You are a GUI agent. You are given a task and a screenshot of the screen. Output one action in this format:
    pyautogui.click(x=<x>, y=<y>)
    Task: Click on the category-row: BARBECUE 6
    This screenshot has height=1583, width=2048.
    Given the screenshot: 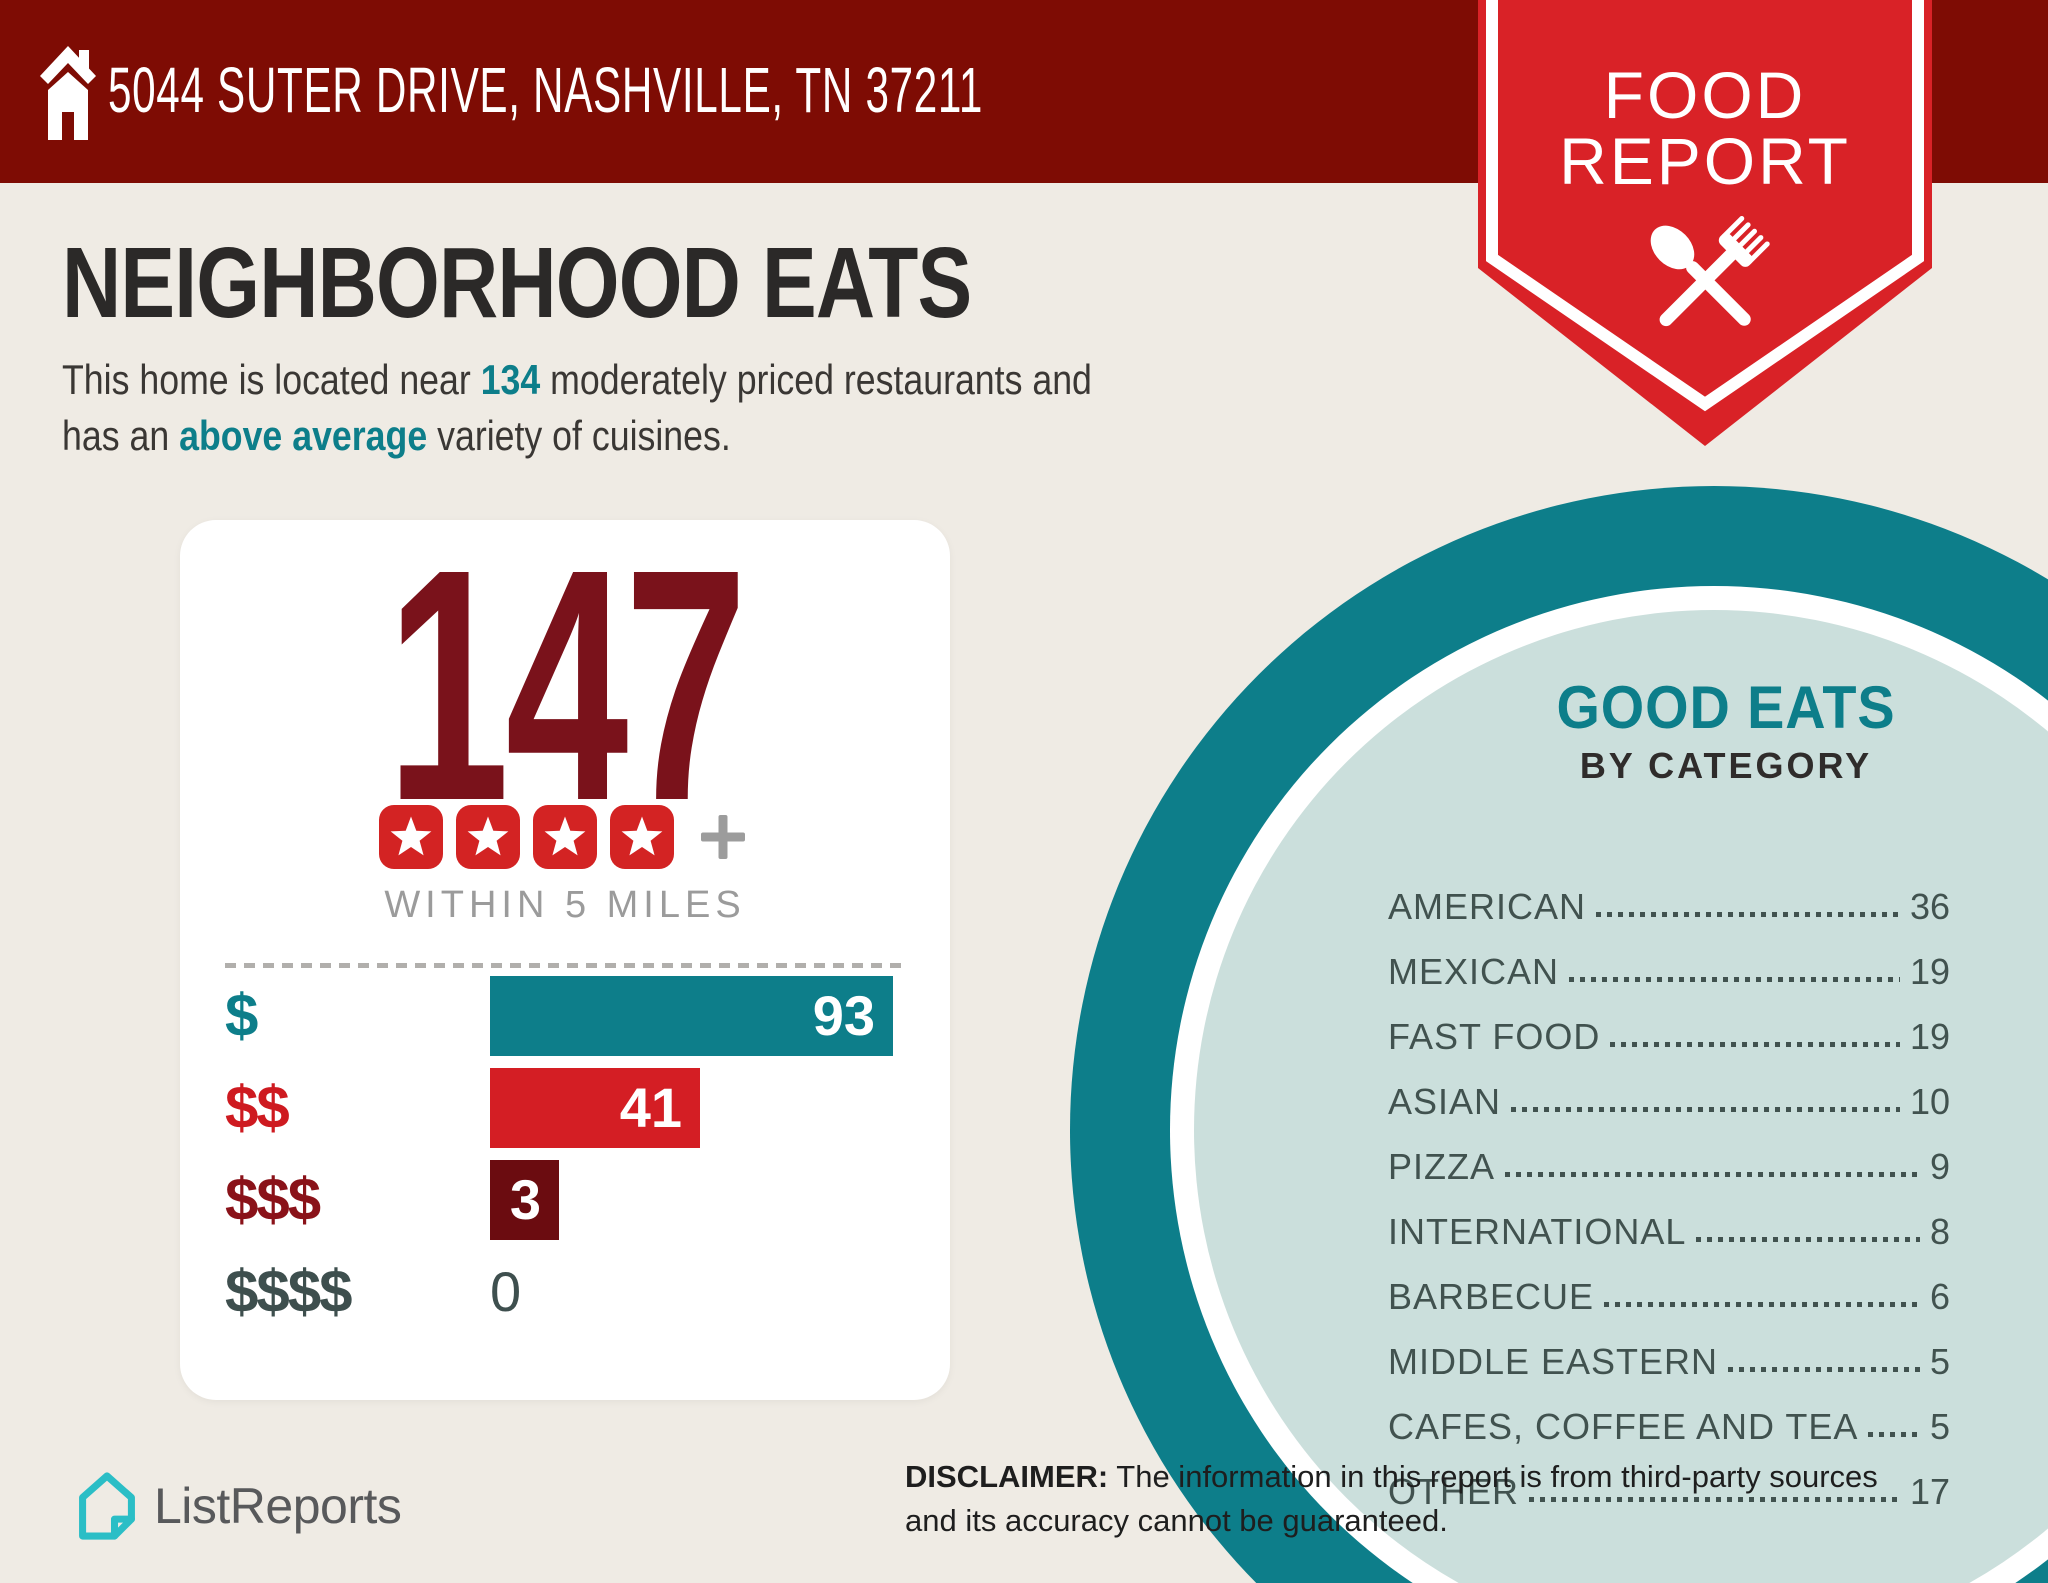 What is the action you would take?
    pyautogui.click(x=1669, y=1296)
    